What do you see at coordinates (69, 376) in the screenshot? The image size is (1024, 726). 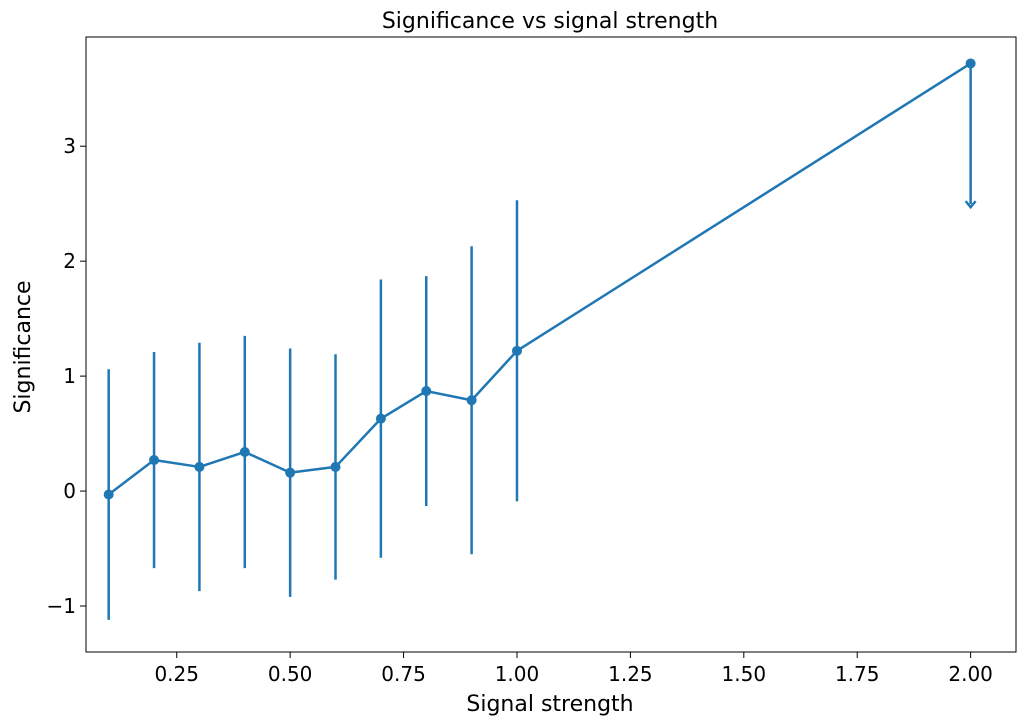 I see `y-tick-label: 1` at bounding box center [69, 376].